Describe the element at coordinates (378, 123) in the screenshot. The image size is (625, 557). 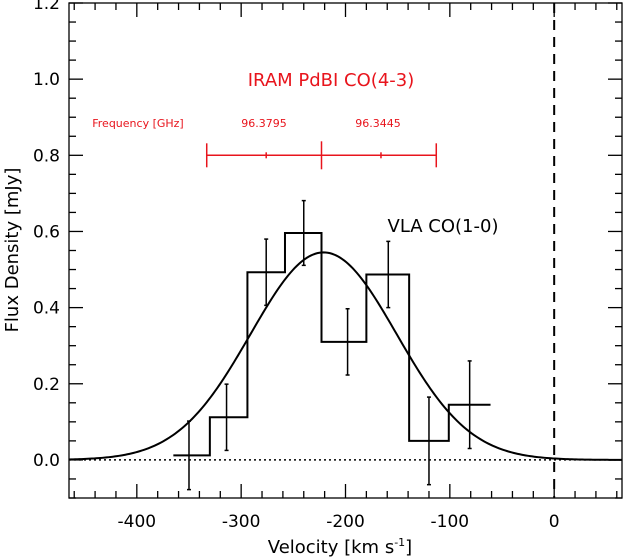
I see `freq-tick-label-2: 96.3445` at that location.